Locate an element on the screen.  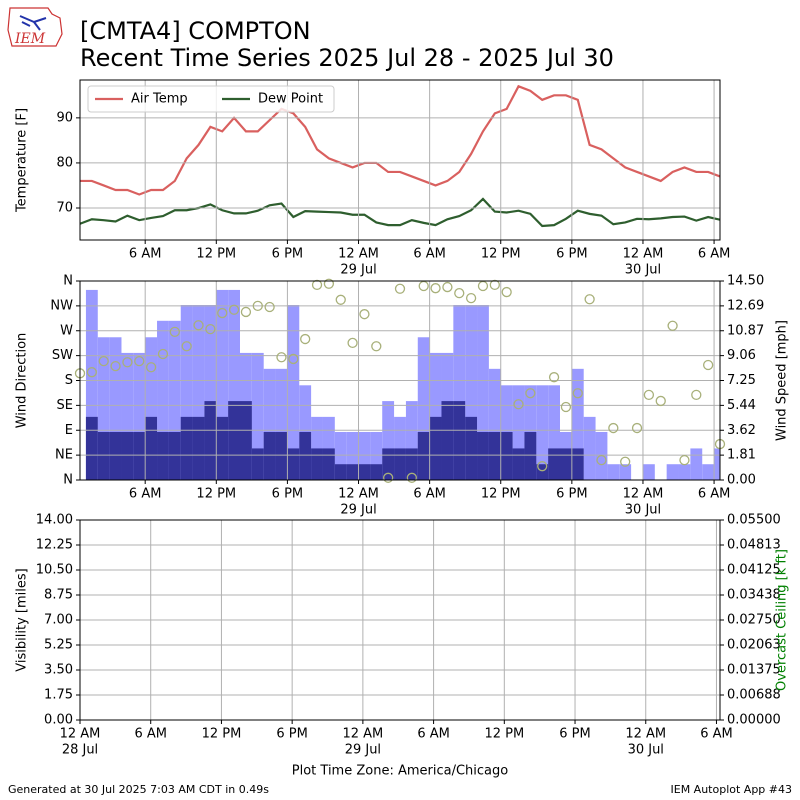
y2-tick-label: 14.50 is located at coordinates (745, 281).